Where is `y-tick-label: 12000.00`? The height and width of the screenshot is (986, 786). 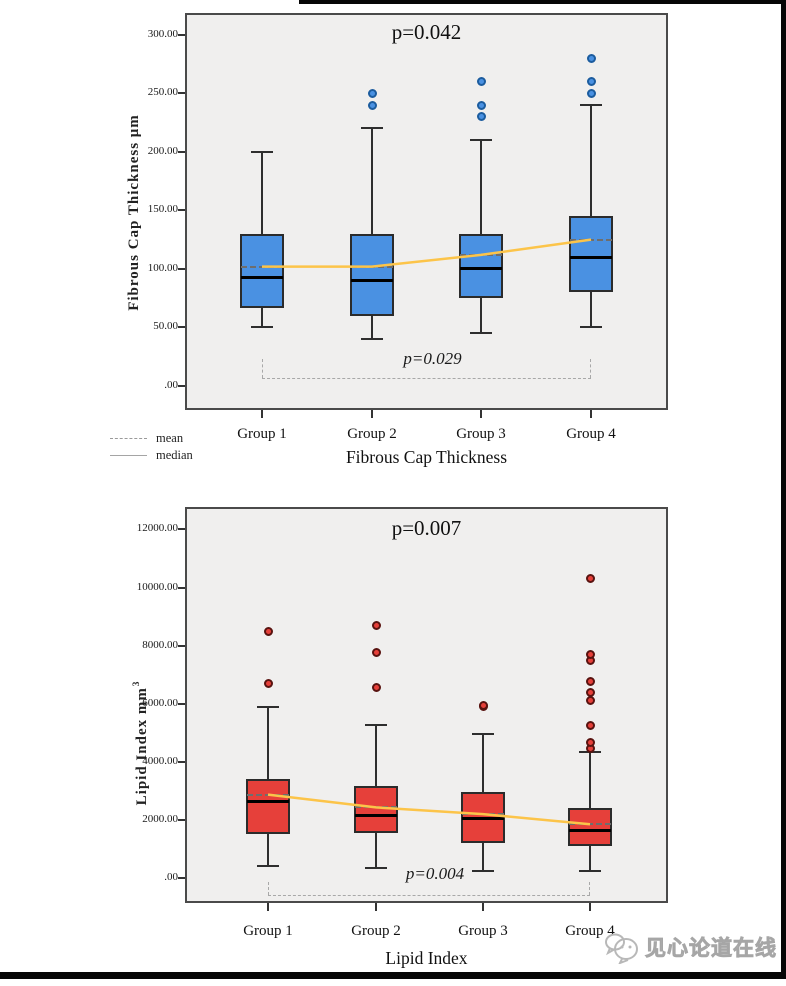 y-tick-label: 12000.00 is located at coordinates (157, 528).